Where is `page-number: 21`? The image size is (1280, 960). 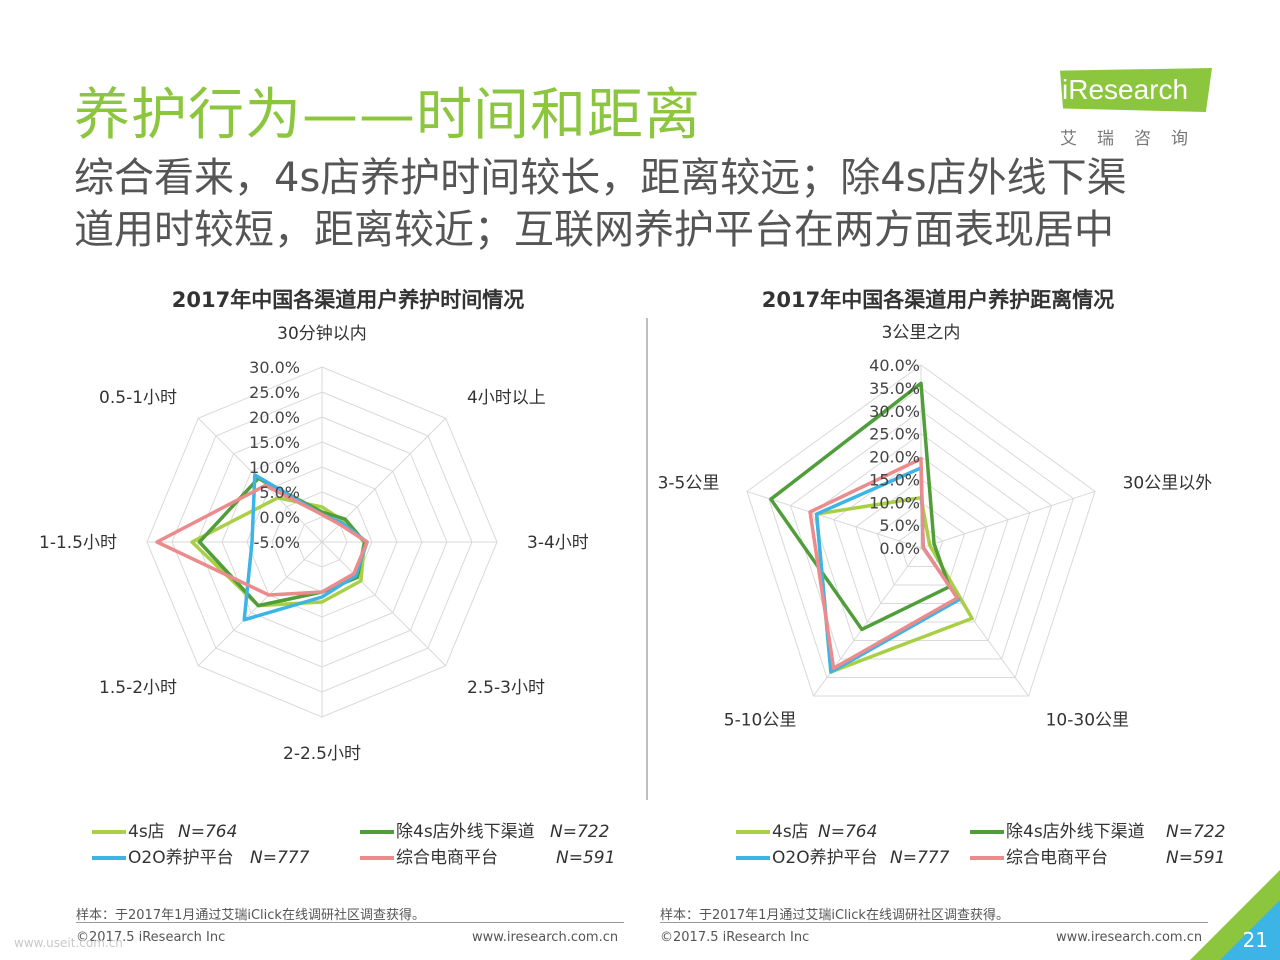
page-number: 21 is located at coordinates (1255, 940).